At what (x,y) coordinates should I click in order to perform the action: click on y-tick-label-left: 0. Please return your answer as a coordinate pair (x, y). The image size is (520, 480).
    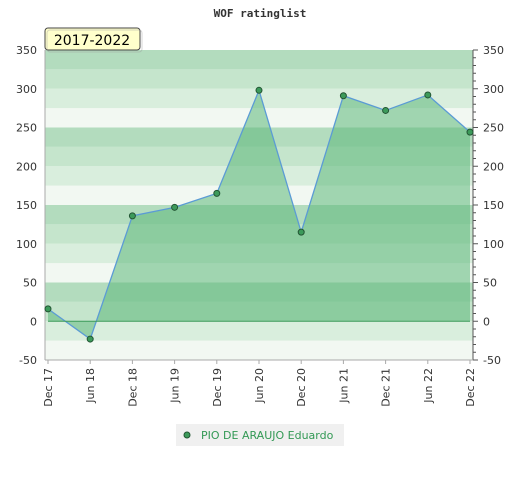
    Looking at the image, I should click on (33, 321).